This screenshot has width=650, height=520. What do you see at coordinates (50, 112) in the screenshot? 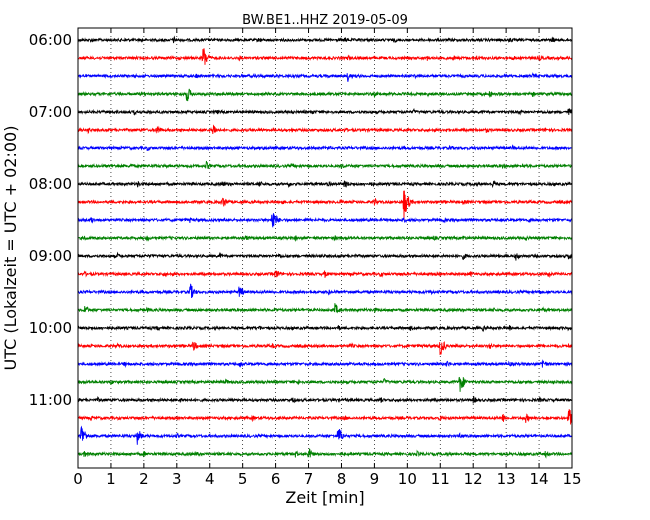
I see `y-tick-label: 07:00` at bounding box center [50, 112].